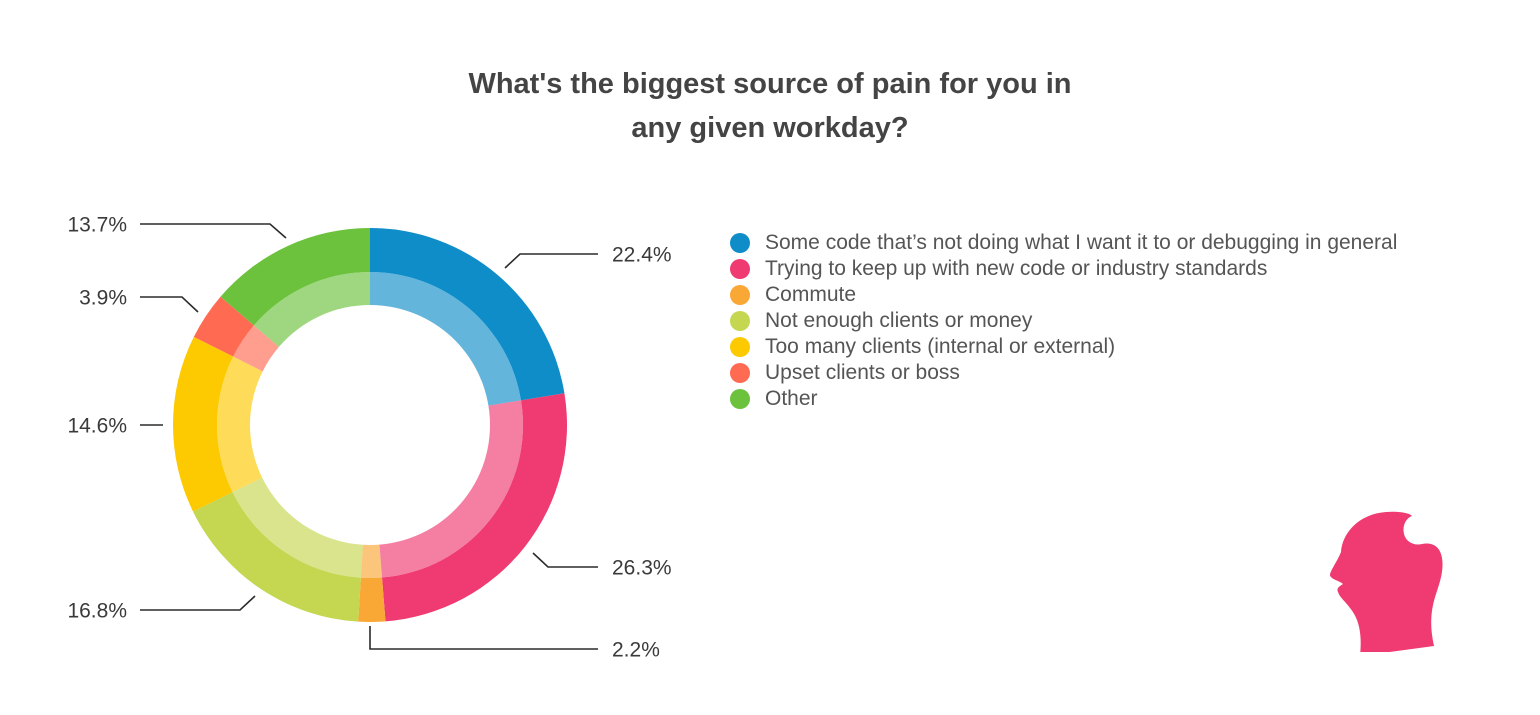 This screenshot has height=715, width=1540. Describe the element at coordinates (565, 560) in the screenshot. I see `leader-line-trying-to-keep-up-with-new-code-or-industry-standards` at that location.